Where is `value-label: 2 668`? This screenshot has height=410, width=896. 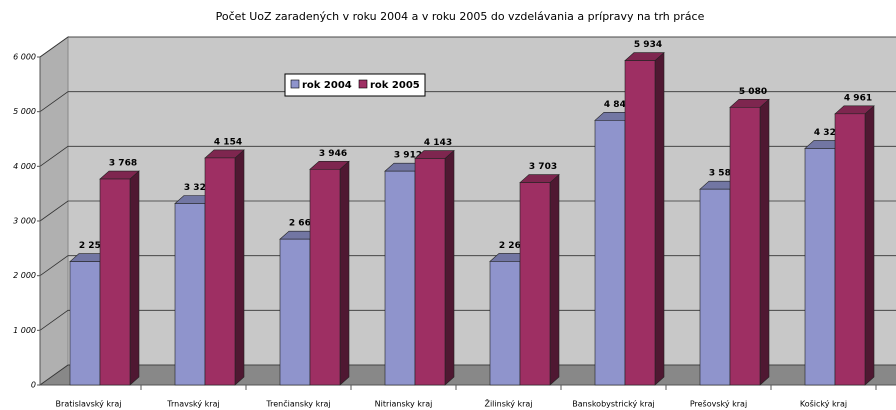 value-label: 2 668 is located at coordinates (303, 224).